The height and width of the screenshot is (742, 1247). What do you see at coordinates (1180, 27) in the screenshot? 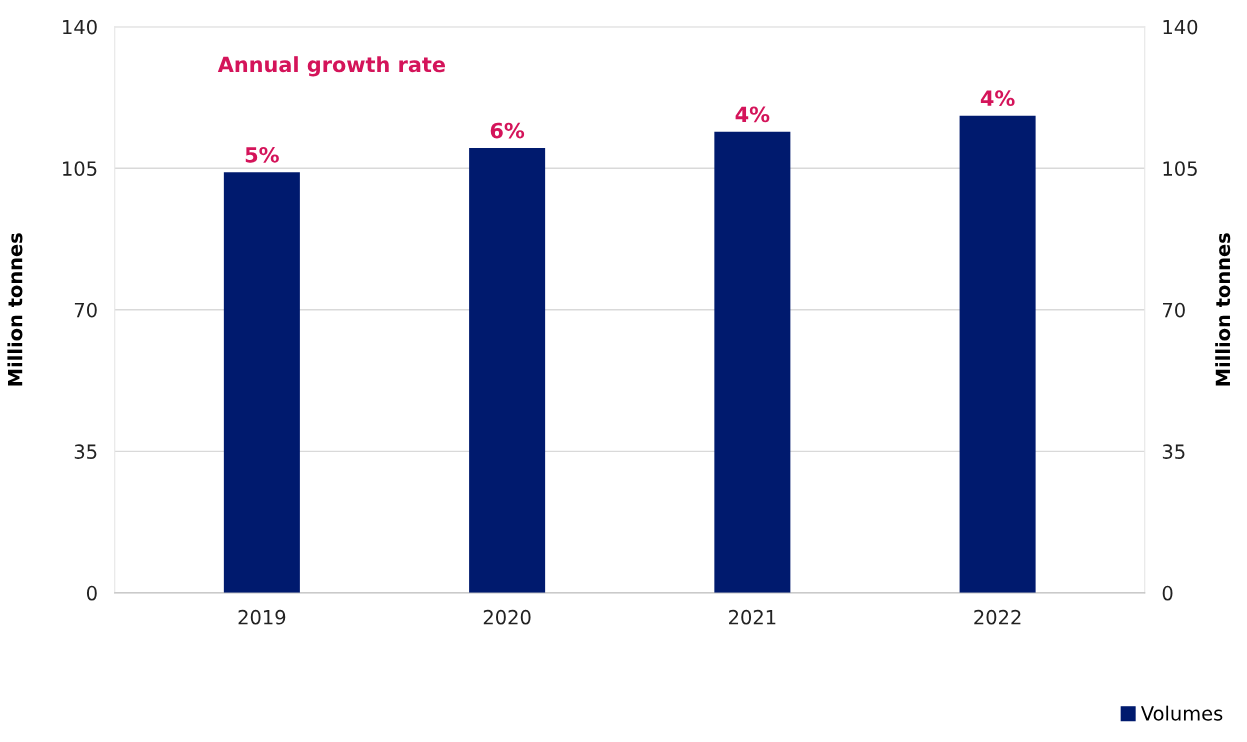
I see `y2-tick-label: 140` at bounding box center [1180, 27].